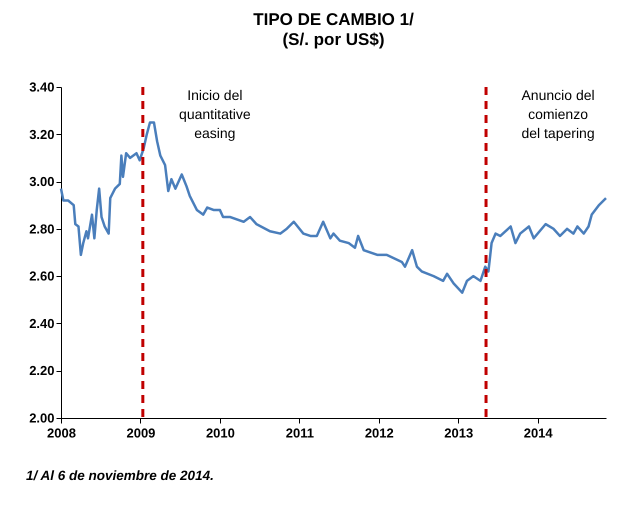  What do you see at coordinates (220, 433) in the screenshot?
I see `x-tick-label: 2010` at bounding box center [220, 433].